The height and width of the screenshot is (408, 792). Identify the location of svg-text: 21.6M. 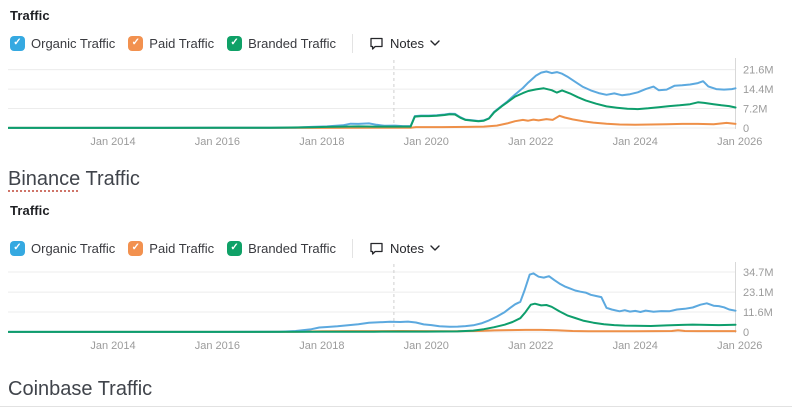
(758, 71).